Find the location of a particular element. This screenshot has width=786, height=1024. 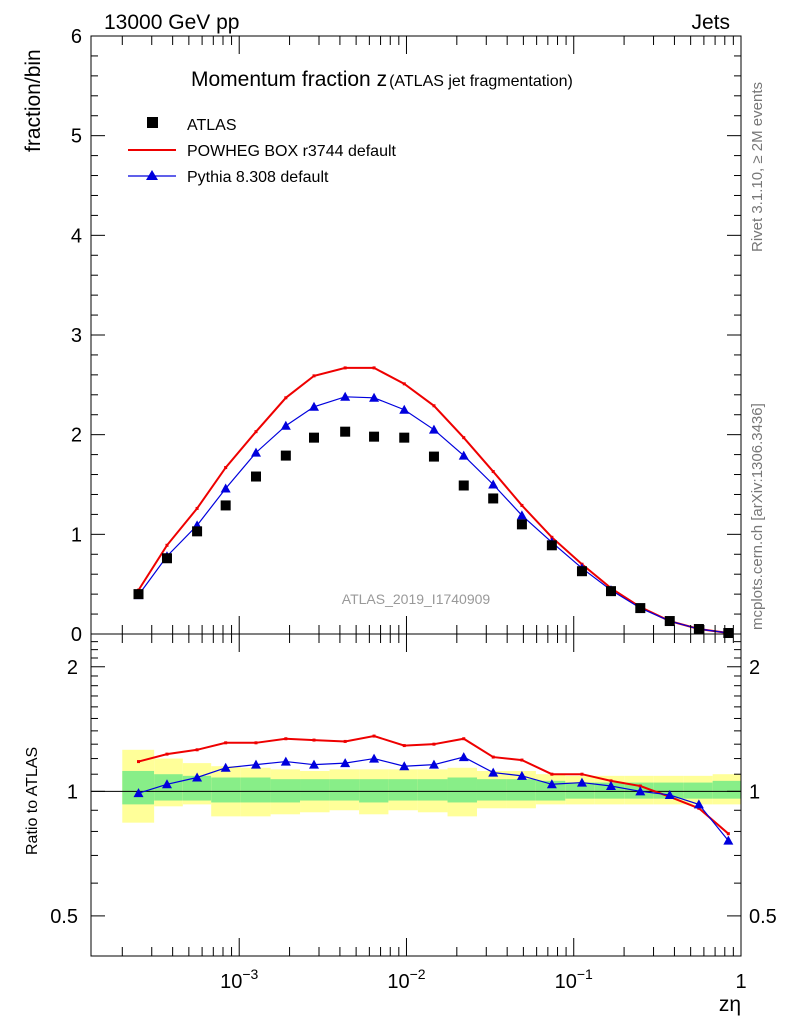

ratio-y-tick-label: 2 is located at coordinates (72, 668).